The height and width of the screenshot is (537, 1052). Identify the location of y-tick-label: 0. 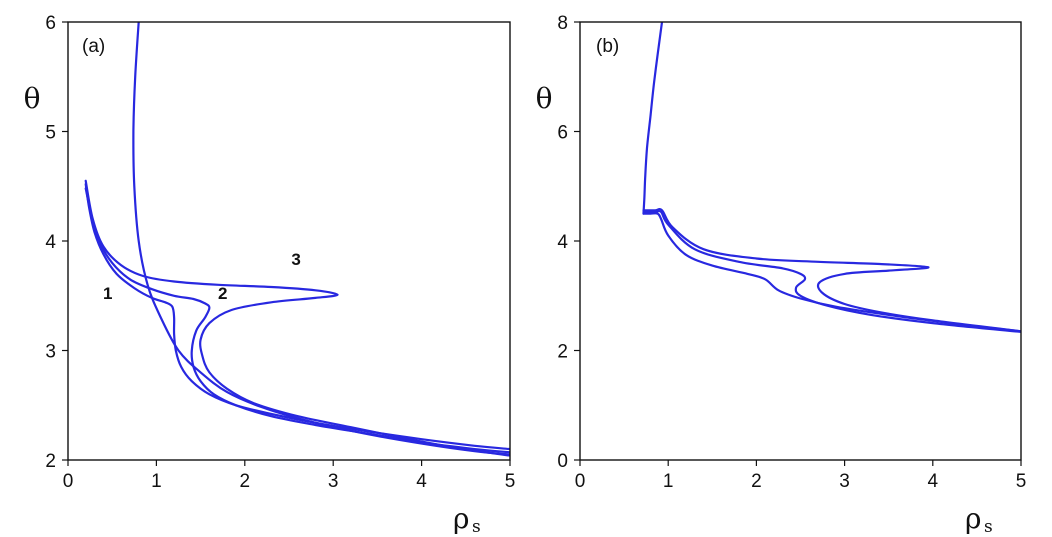
(562, 461).